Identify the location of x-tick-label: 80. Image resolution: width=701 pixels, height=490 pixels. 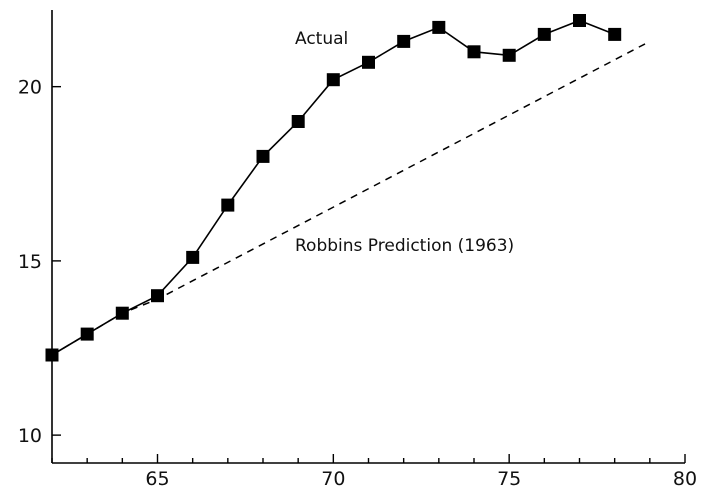
(685, 479).